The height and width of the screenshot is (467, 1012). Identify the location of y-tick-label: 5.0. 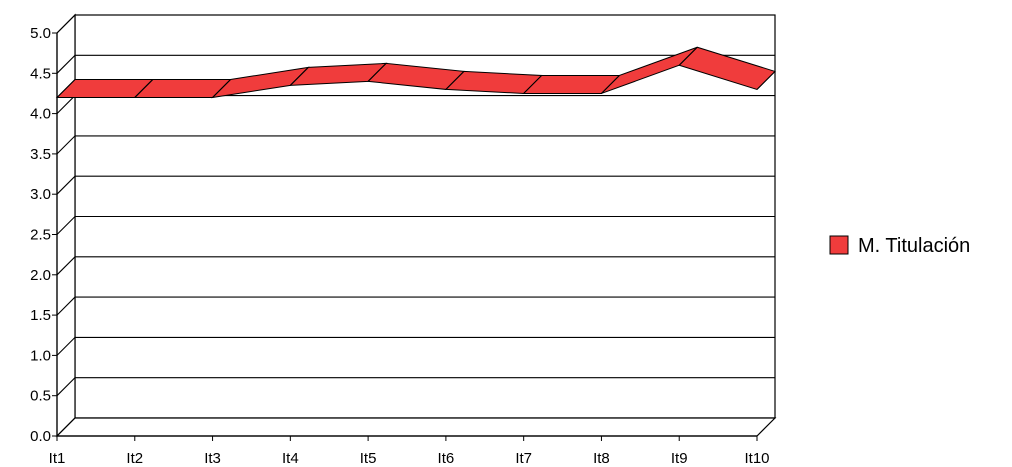
(40, 33).